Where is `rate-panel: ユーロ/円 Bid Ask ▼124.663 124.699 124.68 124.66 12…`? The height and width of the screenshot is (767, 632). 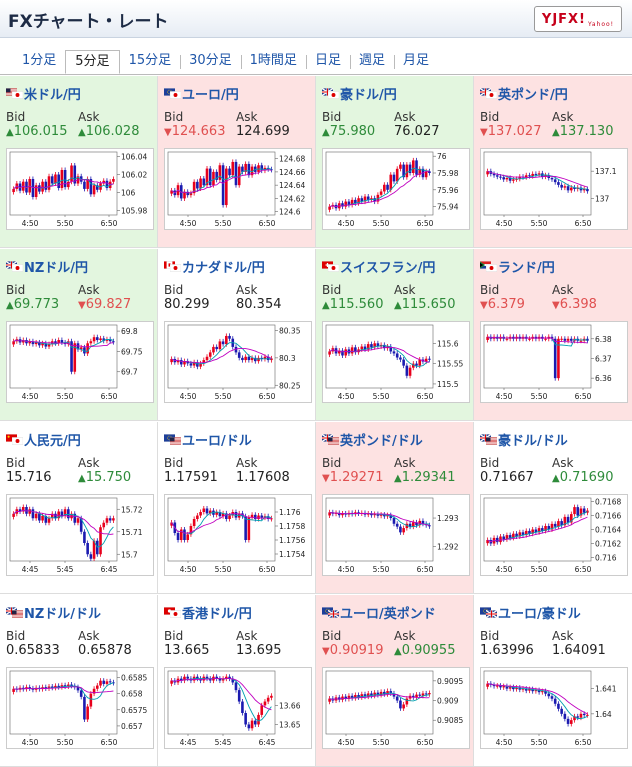 rate-panel: ユーロ/円 Bid Ask ▼124.663 124.699 124.68 124.66 12… is located at coordinates (237, 162).